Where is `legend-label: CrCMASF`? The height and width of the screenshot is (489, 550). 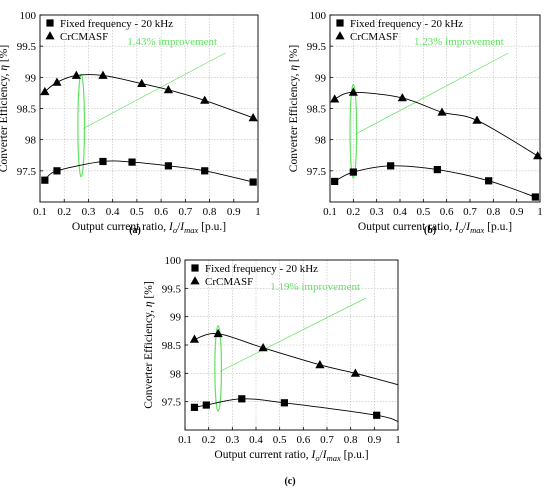 legend-label: CrCMASF is located at coordinates (374, 37).